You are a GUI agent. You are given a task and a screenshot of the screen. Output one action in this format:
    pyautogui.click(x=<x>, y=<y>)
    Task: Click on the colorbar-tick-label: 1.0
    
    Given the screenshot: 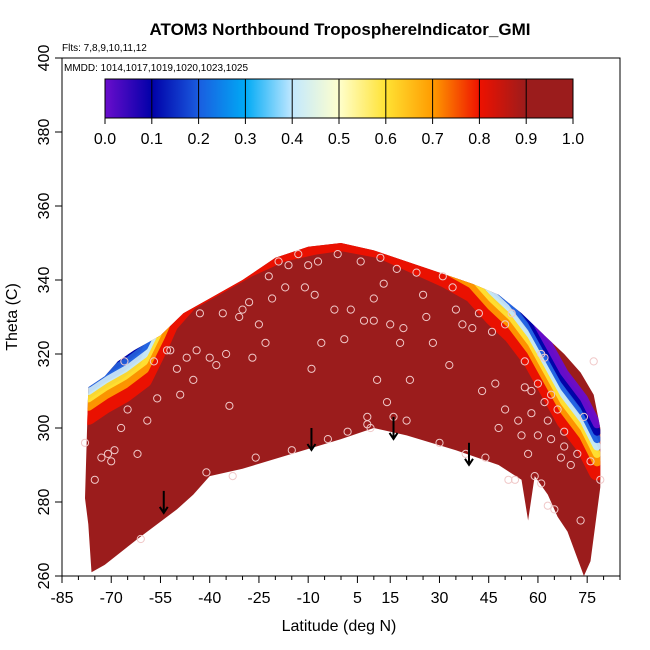 What is the action you would take?
    pyautogui.click(x=573, y=139)
    